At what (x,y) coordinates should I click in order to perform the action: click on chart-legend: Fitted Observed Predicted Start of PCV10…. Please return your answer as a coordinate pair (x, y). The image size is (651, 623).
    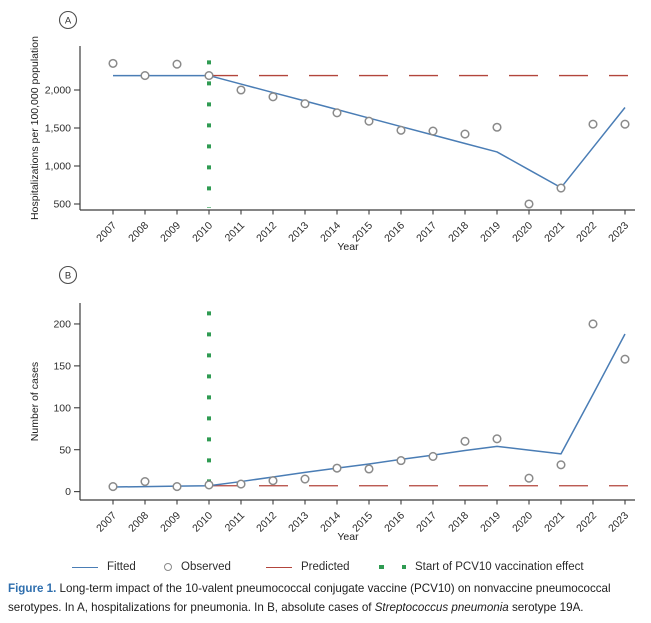
    Looking at the image, I should click on (325, 567).